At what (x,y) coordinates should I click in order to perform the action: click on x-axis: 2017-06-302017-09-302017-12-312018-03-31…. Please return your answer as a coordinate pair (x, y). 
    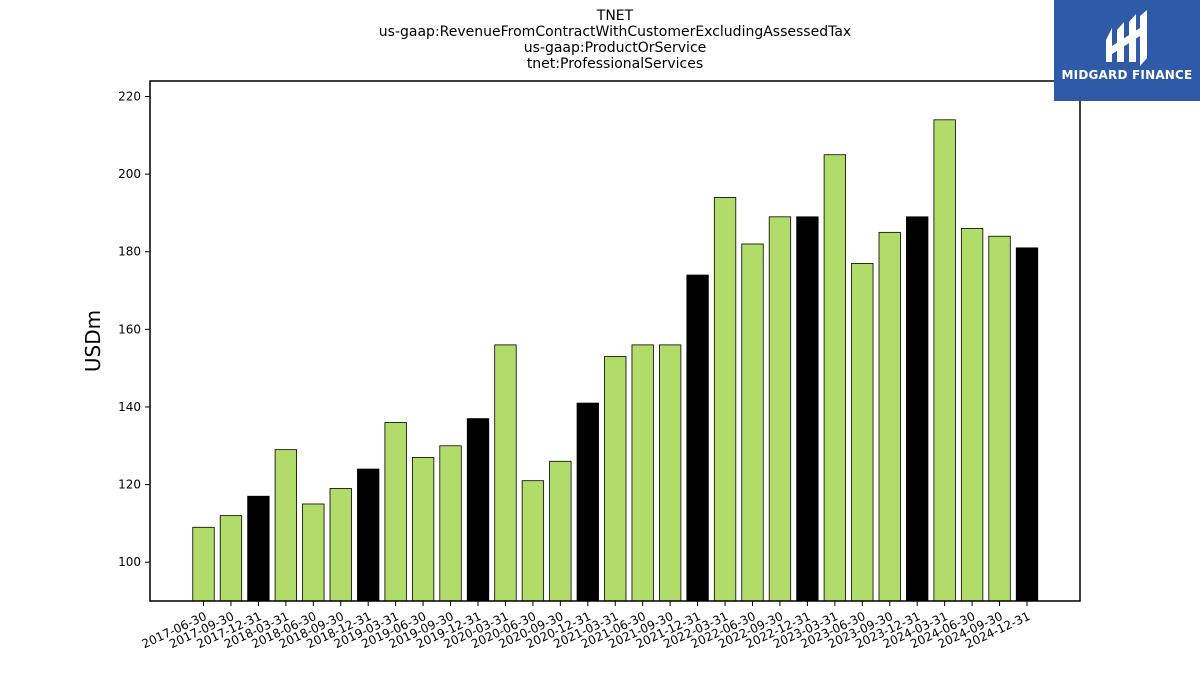
    Looking at the image, I should click on (586, 626).